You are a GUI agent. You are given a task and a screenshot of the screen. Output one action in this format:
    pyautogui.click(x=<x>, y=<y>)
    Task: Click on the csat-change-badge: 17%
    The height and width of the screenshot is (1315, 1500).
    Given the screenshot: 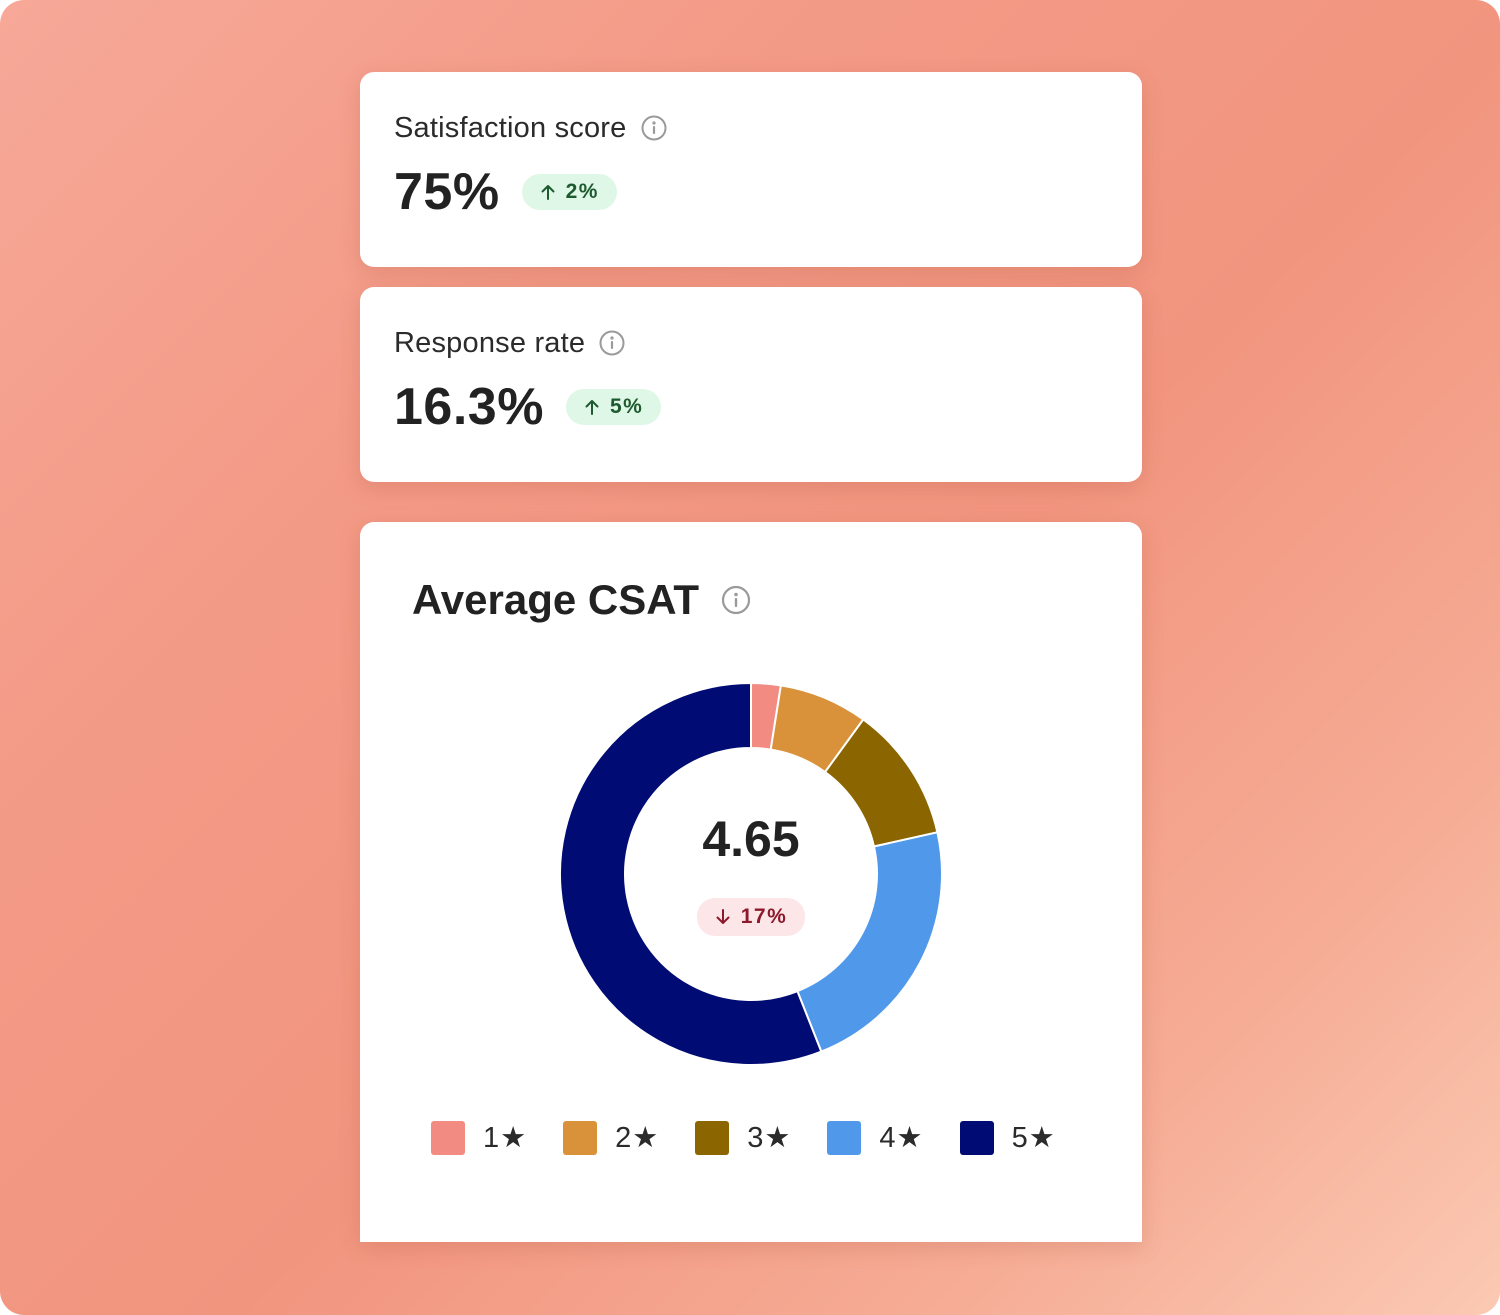 What is the action you would take?
    pyautogui.click(x=751, y=917)
    